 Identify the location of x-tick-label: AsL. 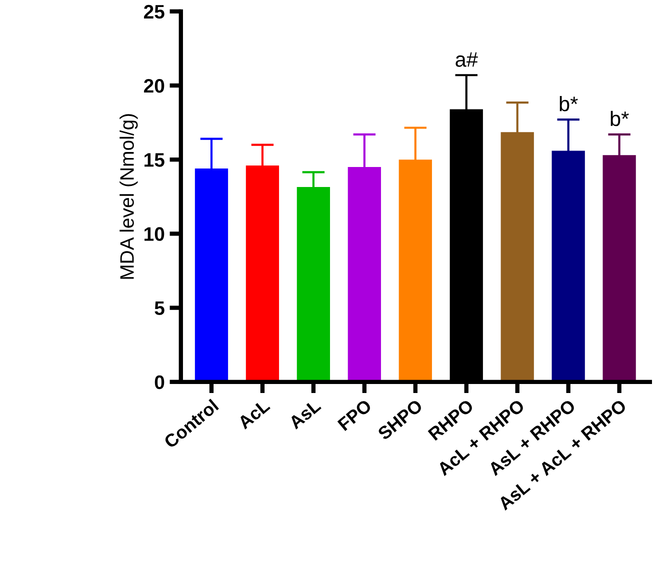
(305, 414).